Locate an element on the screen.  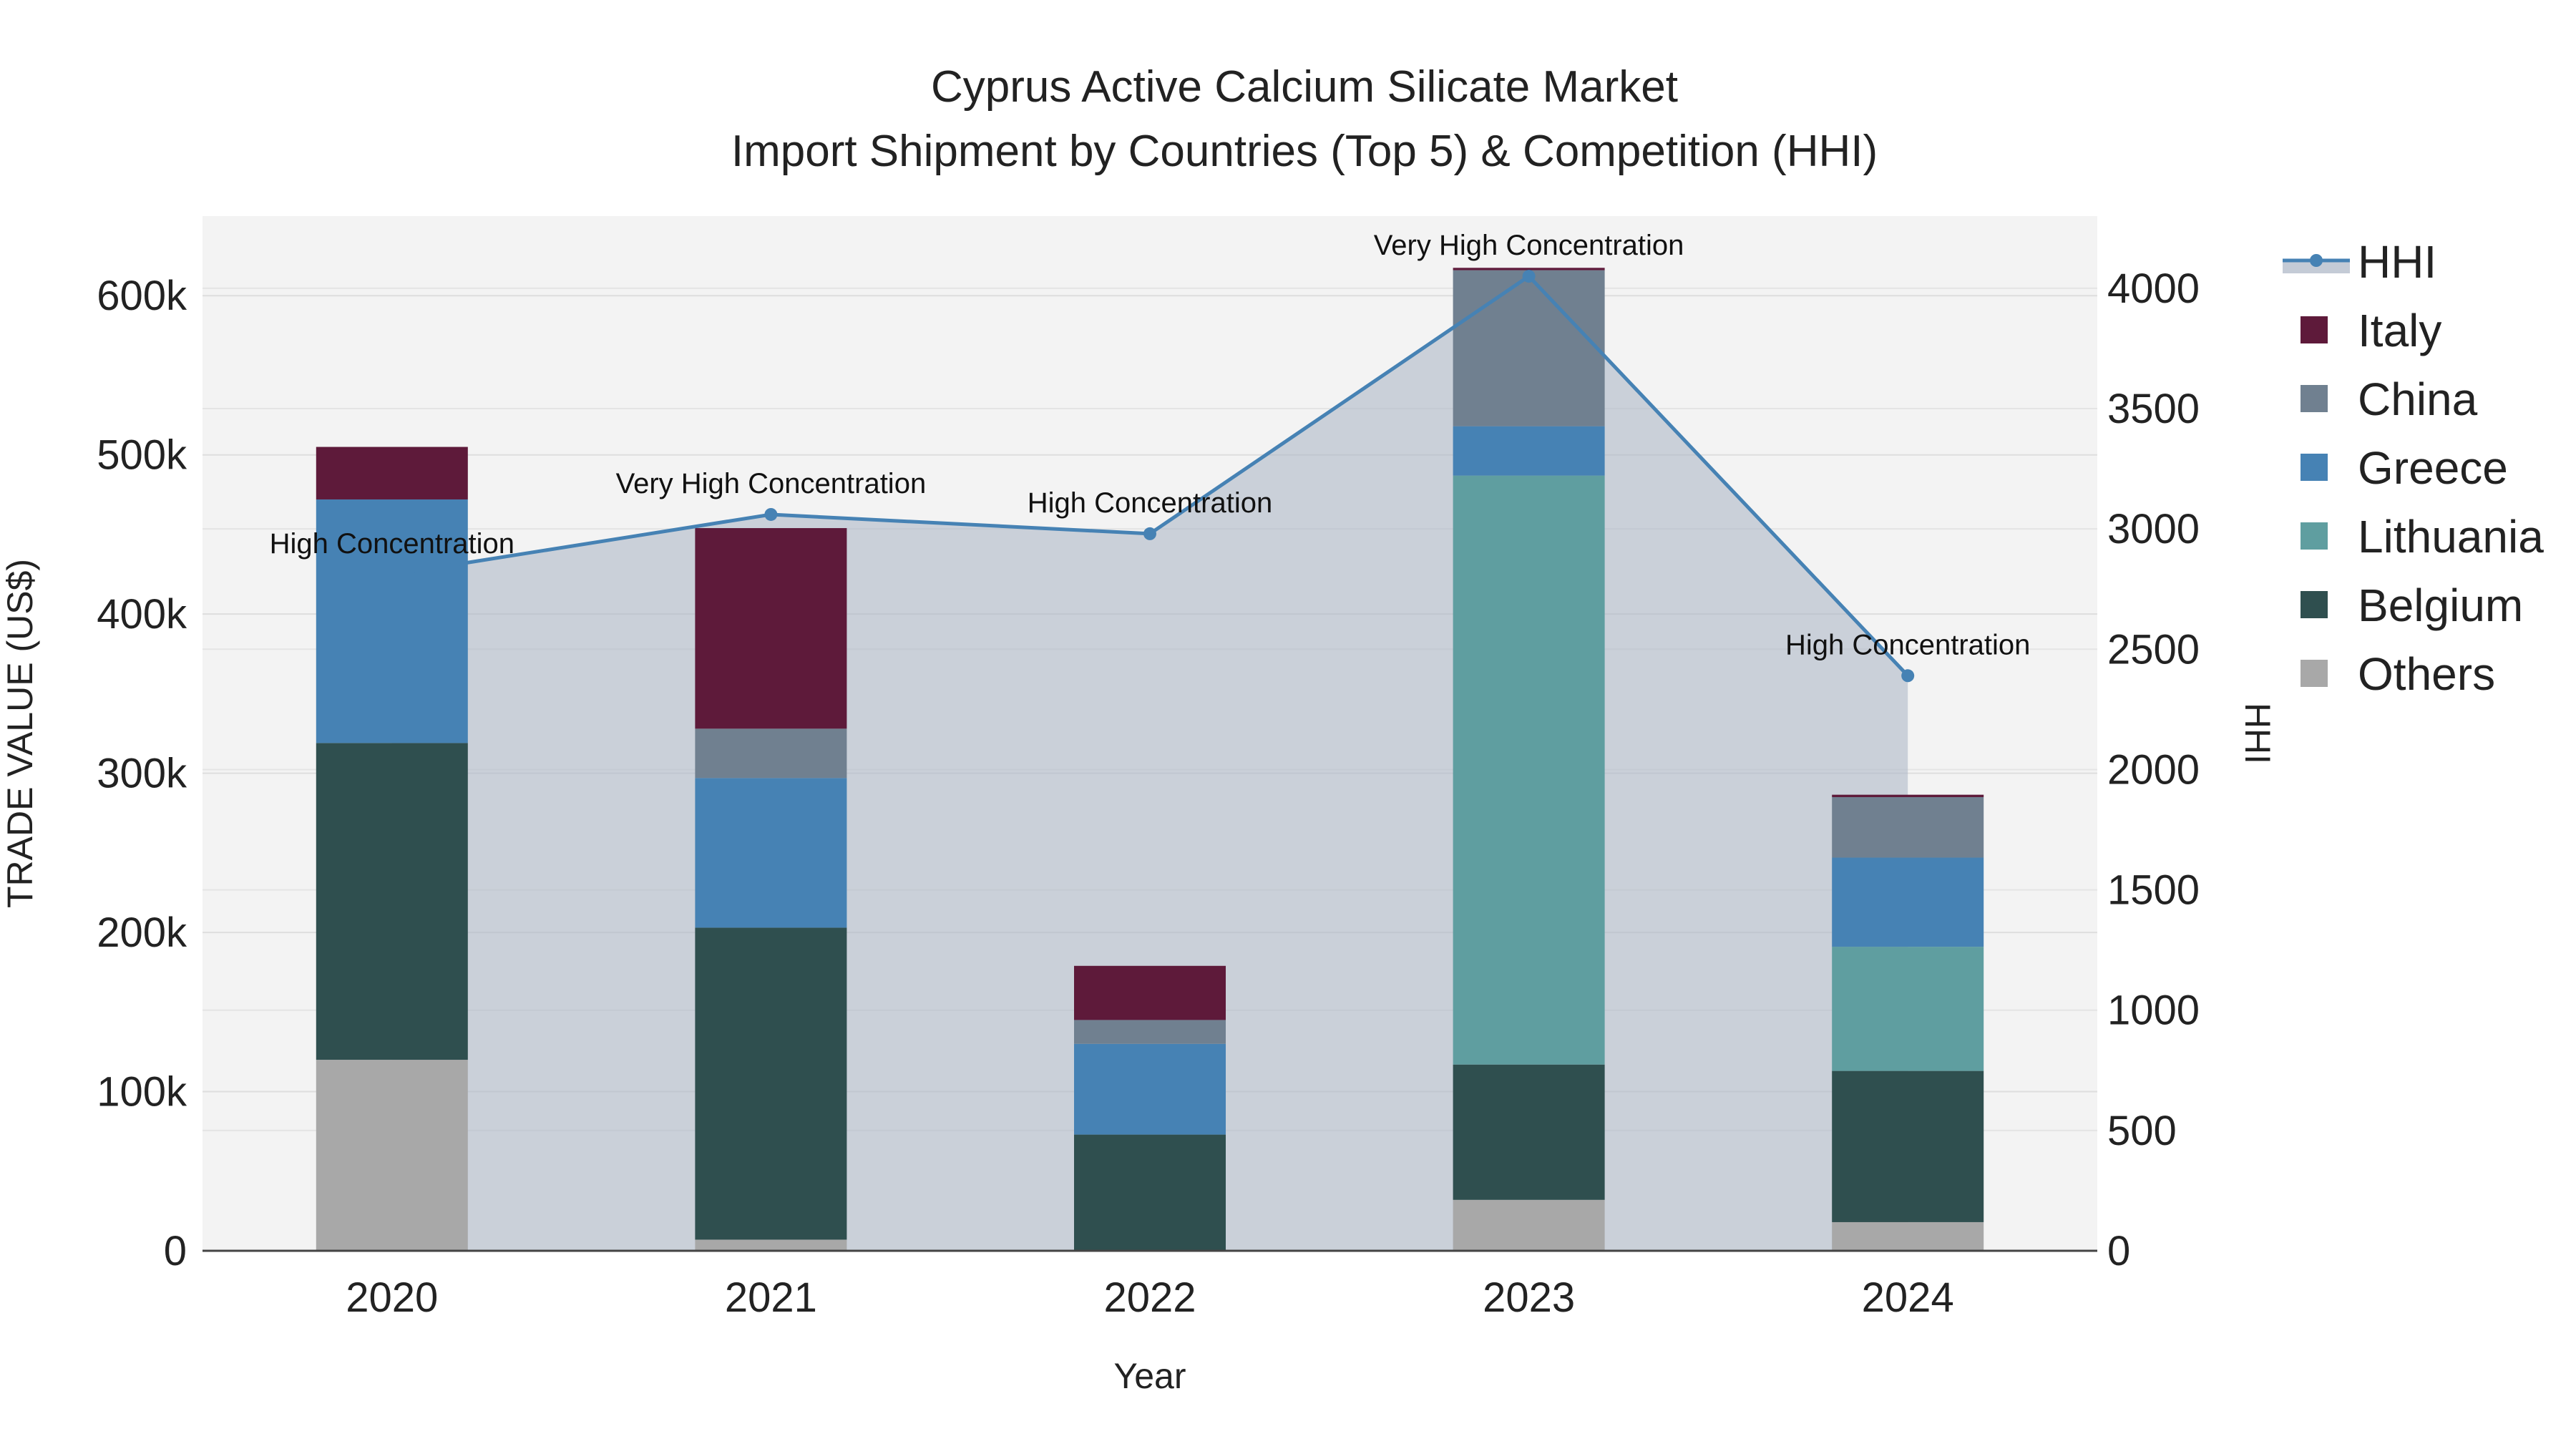
y2-axis-title: HHI is located at coordinates (2258, 733).